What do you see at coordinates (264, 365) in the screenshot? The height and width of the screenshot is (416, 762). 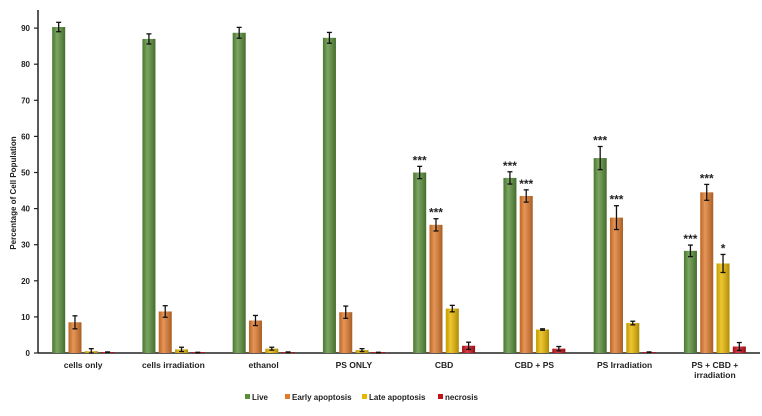 I see `x-tick-label: ethanol` at bounding box center [264, 365].